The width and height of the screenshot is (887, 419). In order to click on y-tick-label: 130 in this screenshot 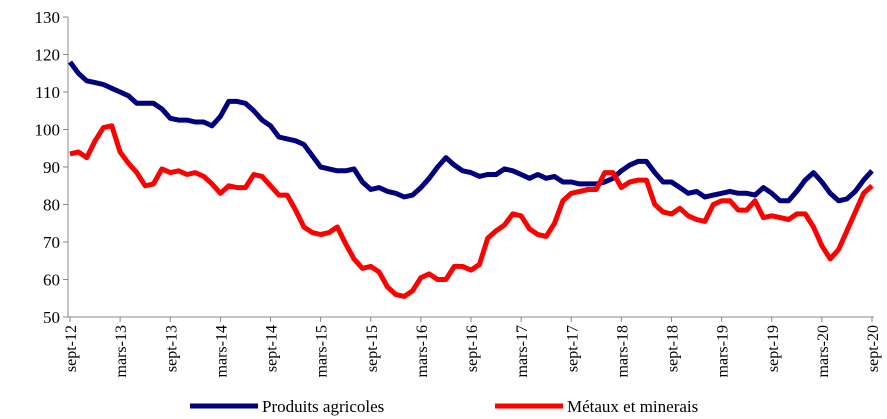, I will do `click(48, 17)`.